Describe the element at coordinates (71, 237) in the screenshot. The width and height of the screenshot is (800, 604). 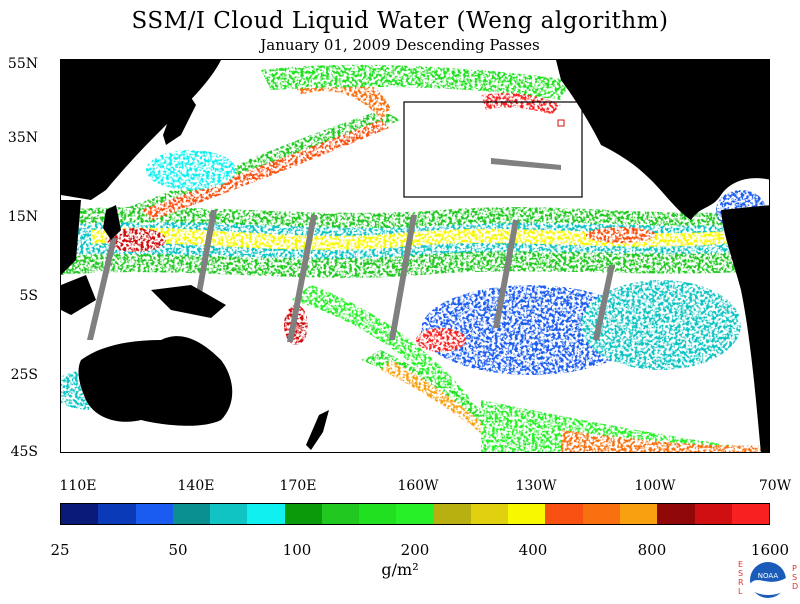
I see `indochina-land` at that location.